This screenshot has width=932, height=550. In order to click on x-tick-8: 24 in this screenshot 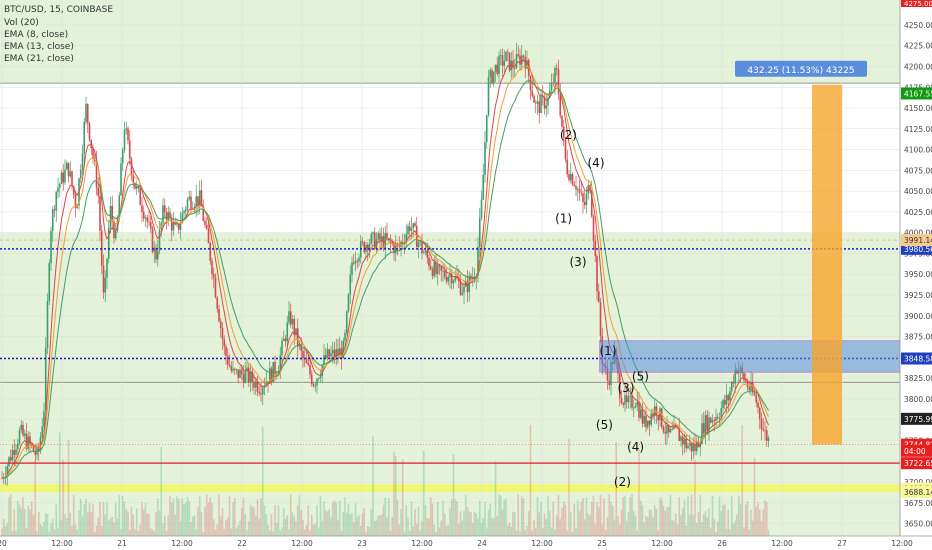, I will do `click(482, 543)`.